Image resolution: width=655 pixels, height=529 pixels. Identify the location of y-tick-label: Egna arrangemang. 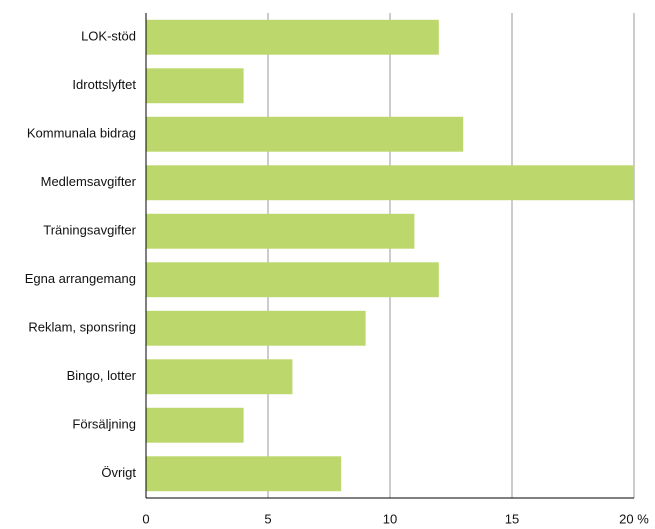
(80, 278).